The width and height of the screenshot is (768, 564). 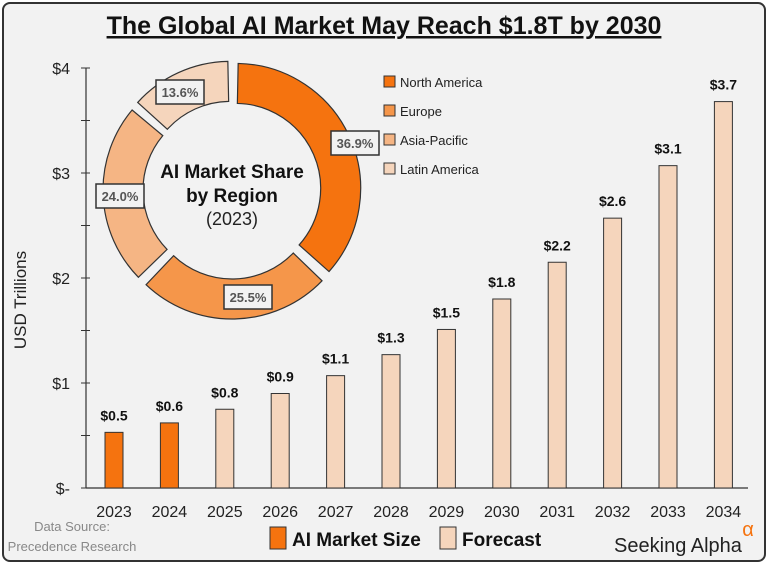 I want to click on x-tick-label: 2032, so click(x=613, y=512).